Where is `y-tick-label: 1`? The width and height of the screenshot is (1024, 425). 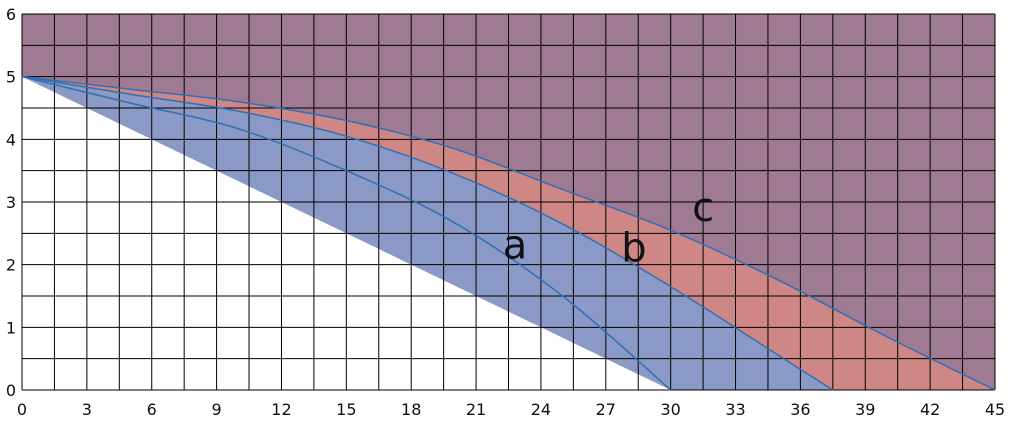
y-tick-label: 1 is located at coordinates (11, 327).